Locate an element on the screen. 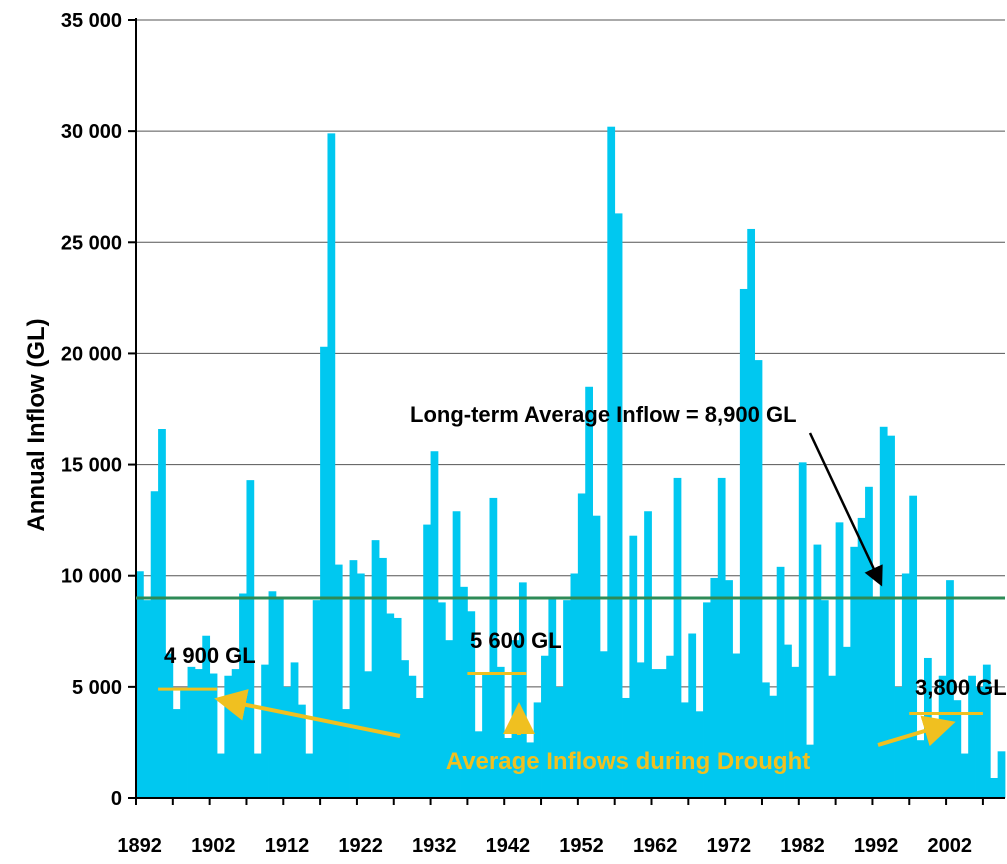 This screenshot has height=864, width=1007. drought-average-label: 3,800 GL is located at coordinates (961, 687).